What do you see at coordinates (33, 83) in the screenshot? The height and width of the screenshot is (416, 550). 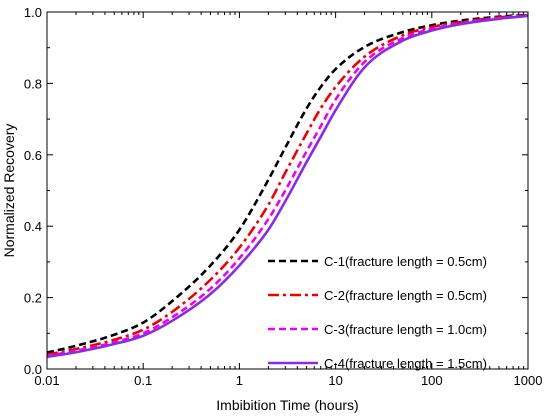 I see `y-tick-label: 0.8` at bounding box center [33, 83].